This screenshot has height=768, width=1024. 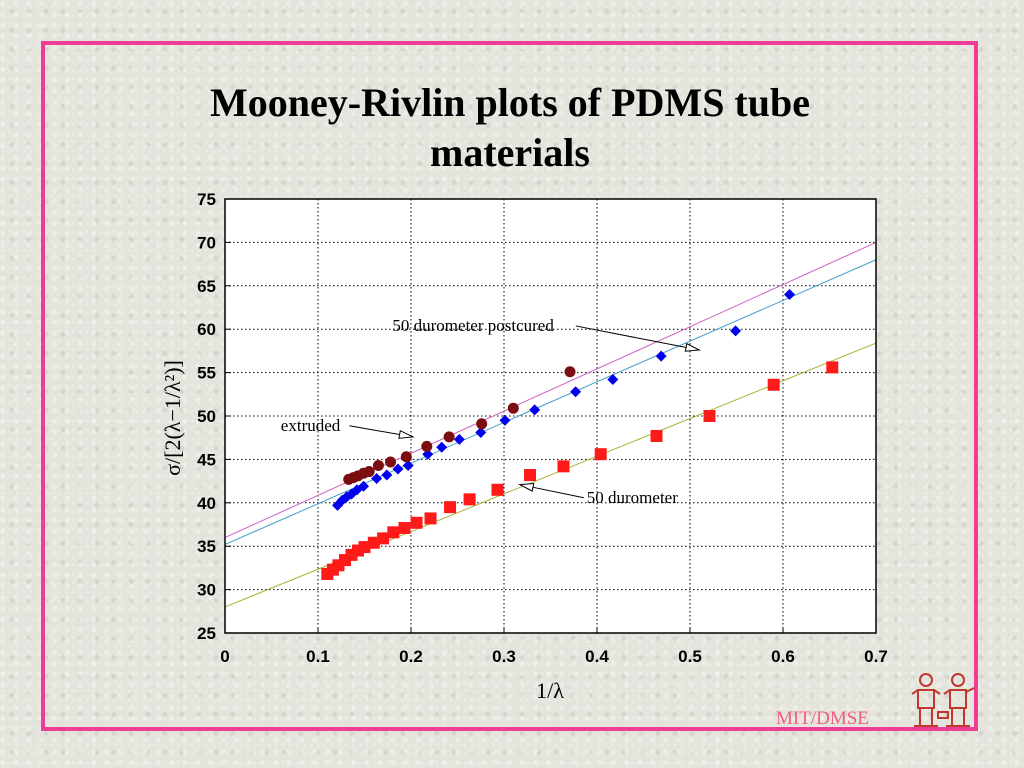 I want to click on y-tick-label: 45, so click(x=206, y=459).